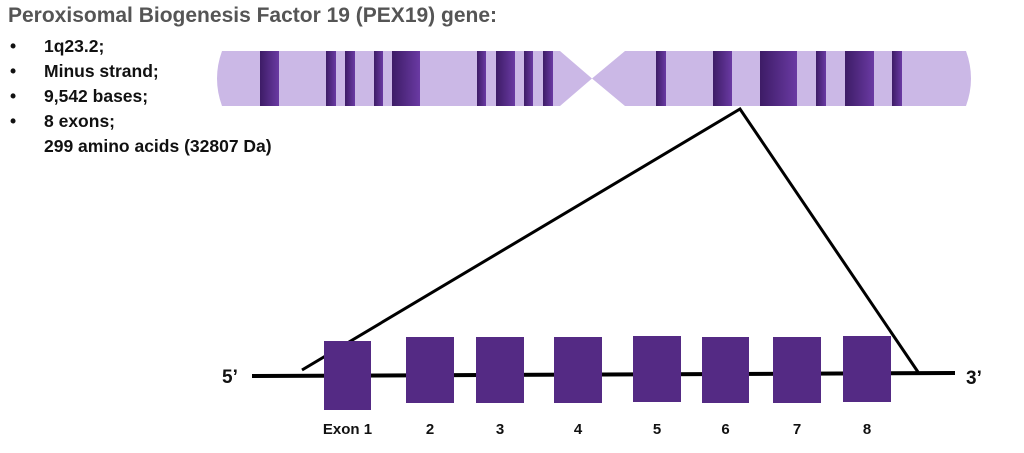  What do you see at coordinates (725, 429) in the screenshot?
I see `exon-label: 6` at bounding box center [725, 429].